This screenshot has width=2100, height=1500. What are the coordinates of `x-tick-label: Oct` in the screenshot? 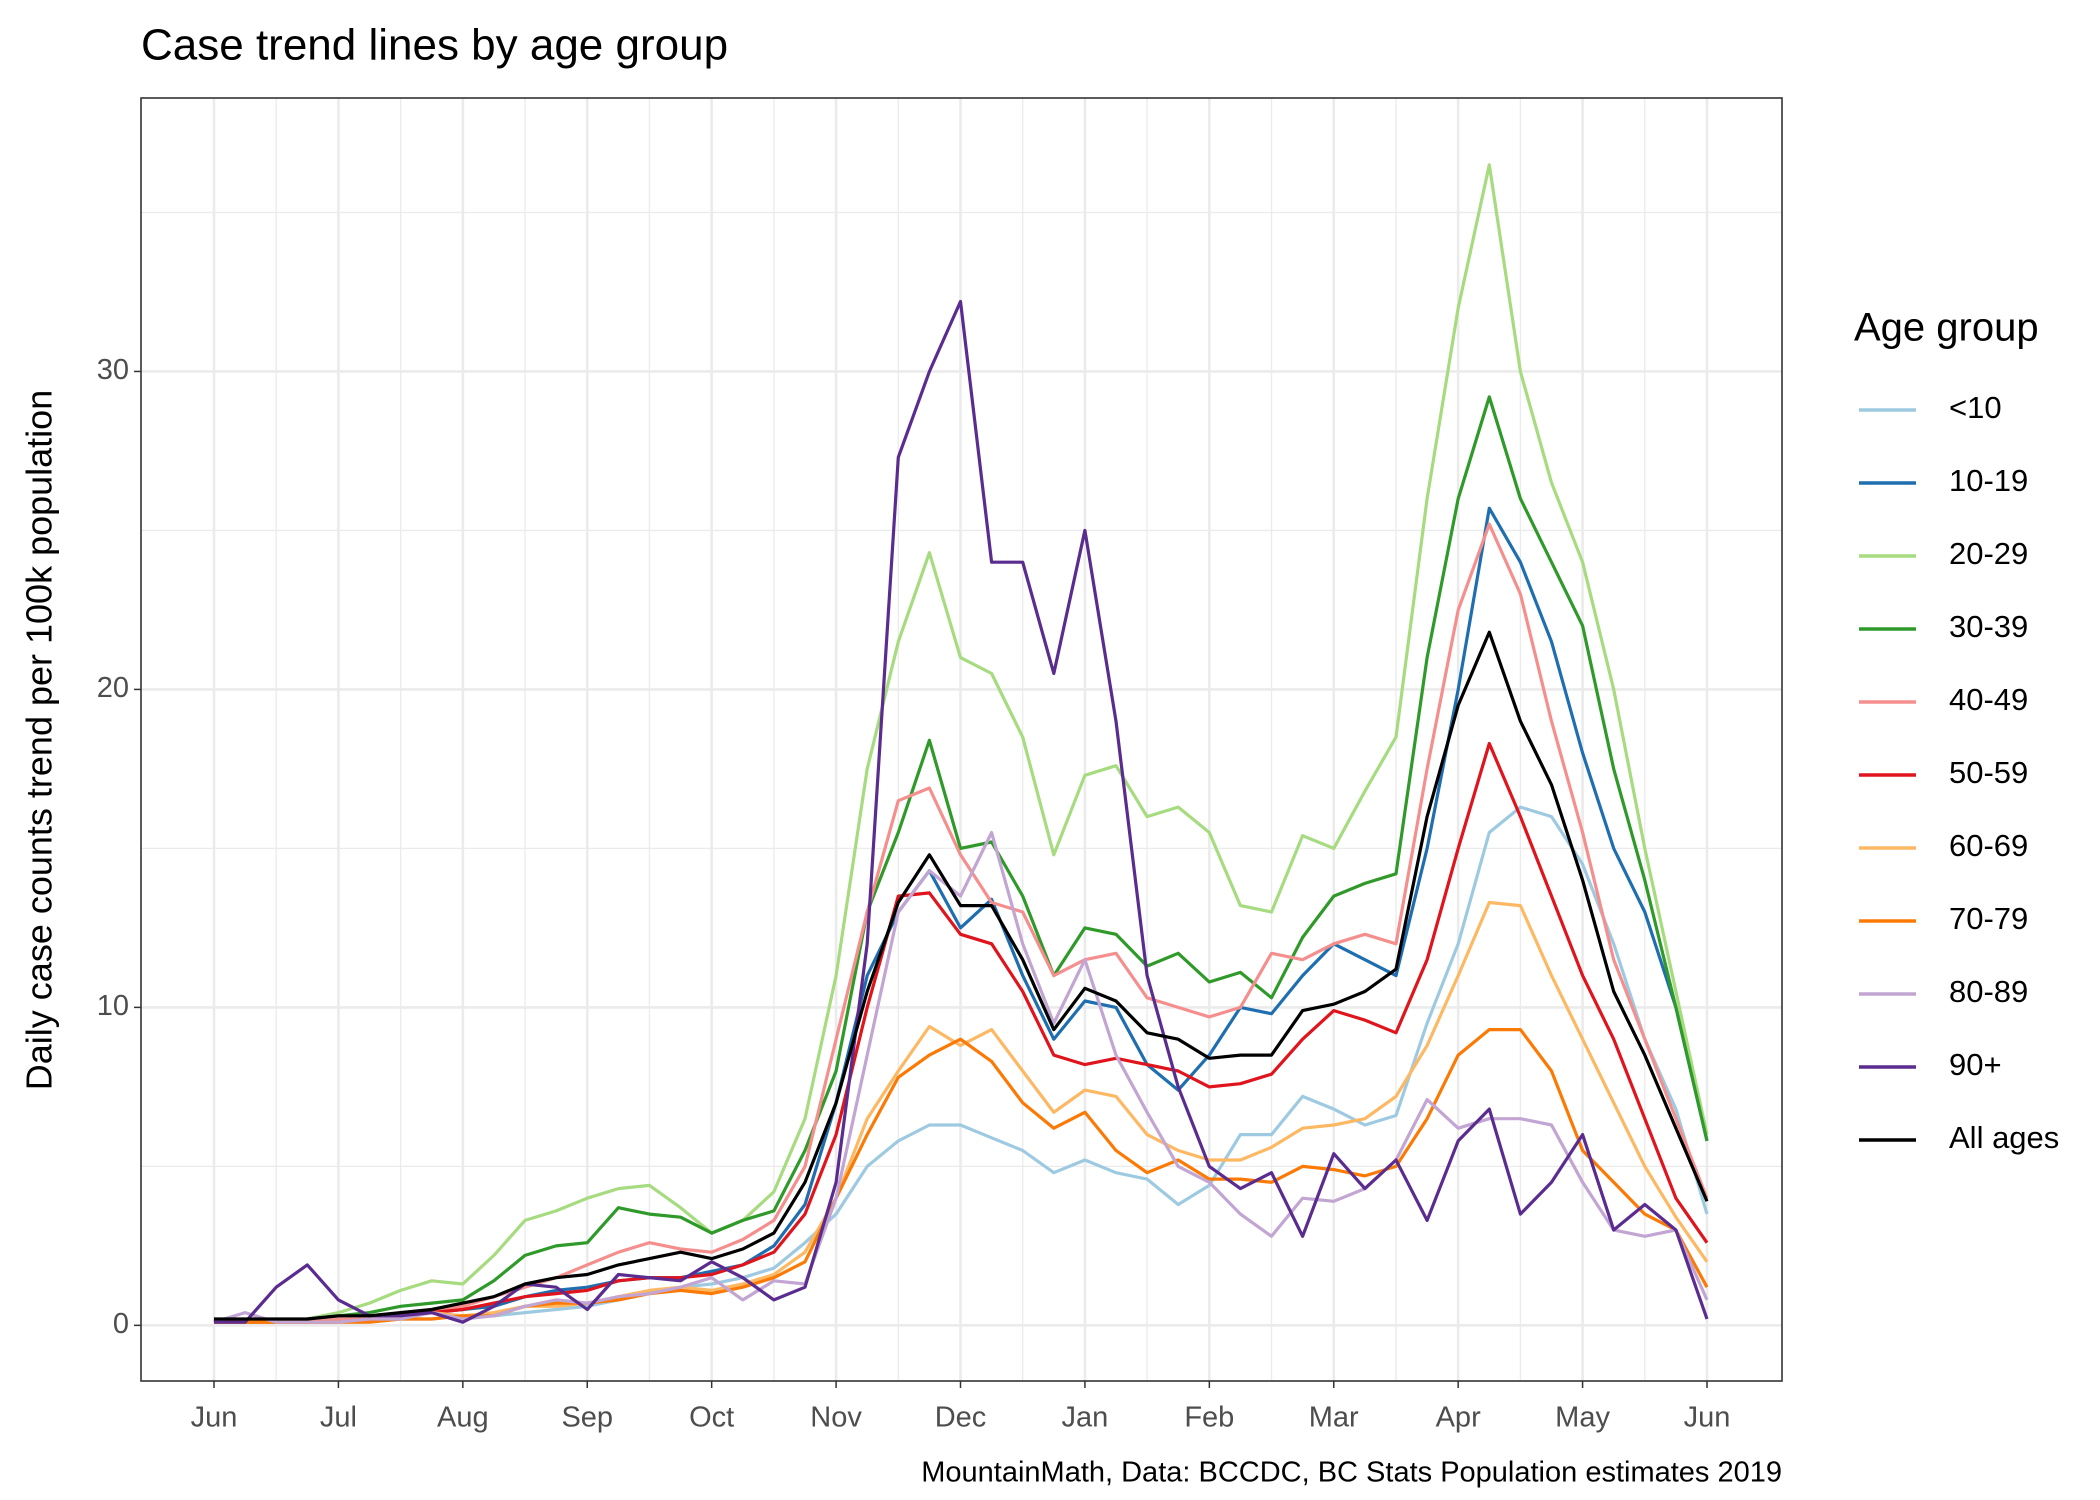 It's located at (711, 1418).